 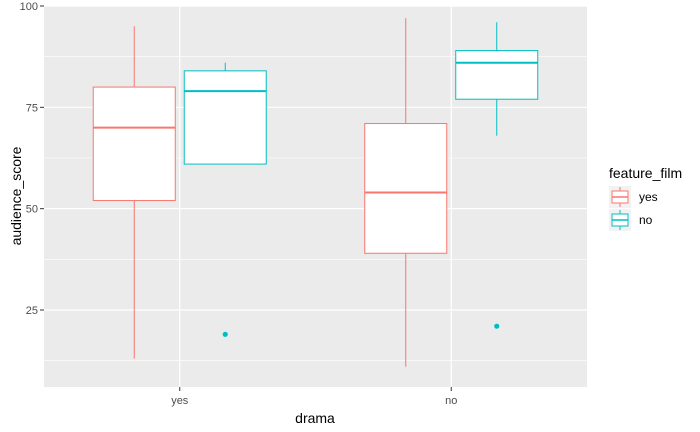 I want to click on y-tick-label: 100, so click(x=29, y=7).